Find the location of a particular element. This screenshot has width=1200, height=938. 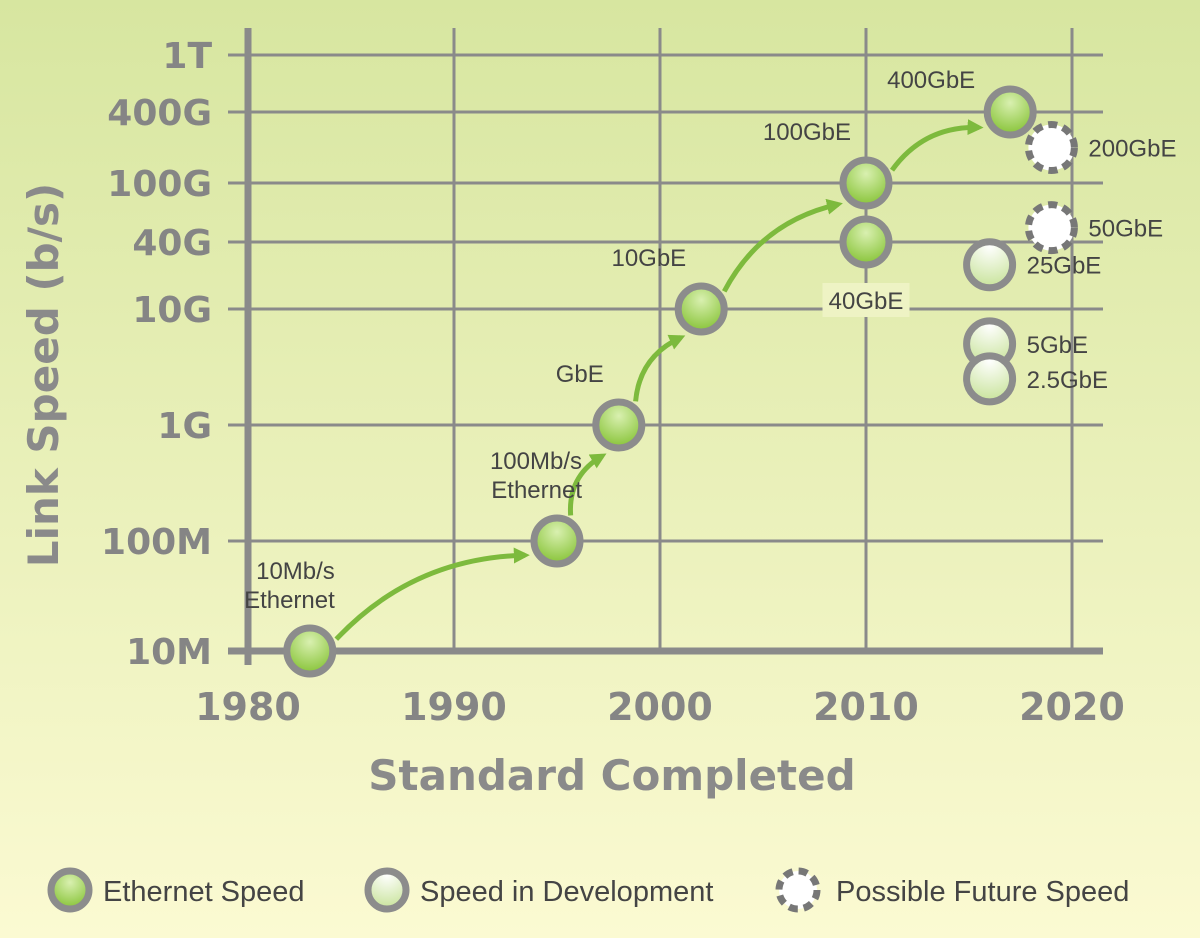

x-axis-ticks: 1980 1990 2000 2010 2020 is located at coordinates (660, 707).